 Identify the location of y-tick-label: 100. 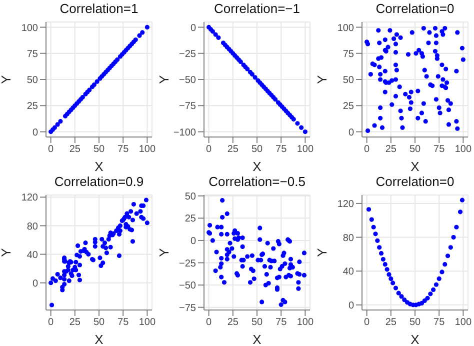
(29, 28).